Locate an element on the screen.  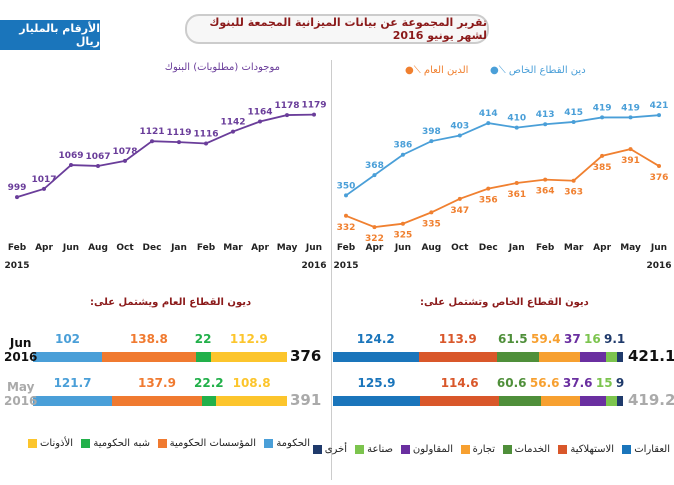
debt-series-line is located at coordinates (502, 155).